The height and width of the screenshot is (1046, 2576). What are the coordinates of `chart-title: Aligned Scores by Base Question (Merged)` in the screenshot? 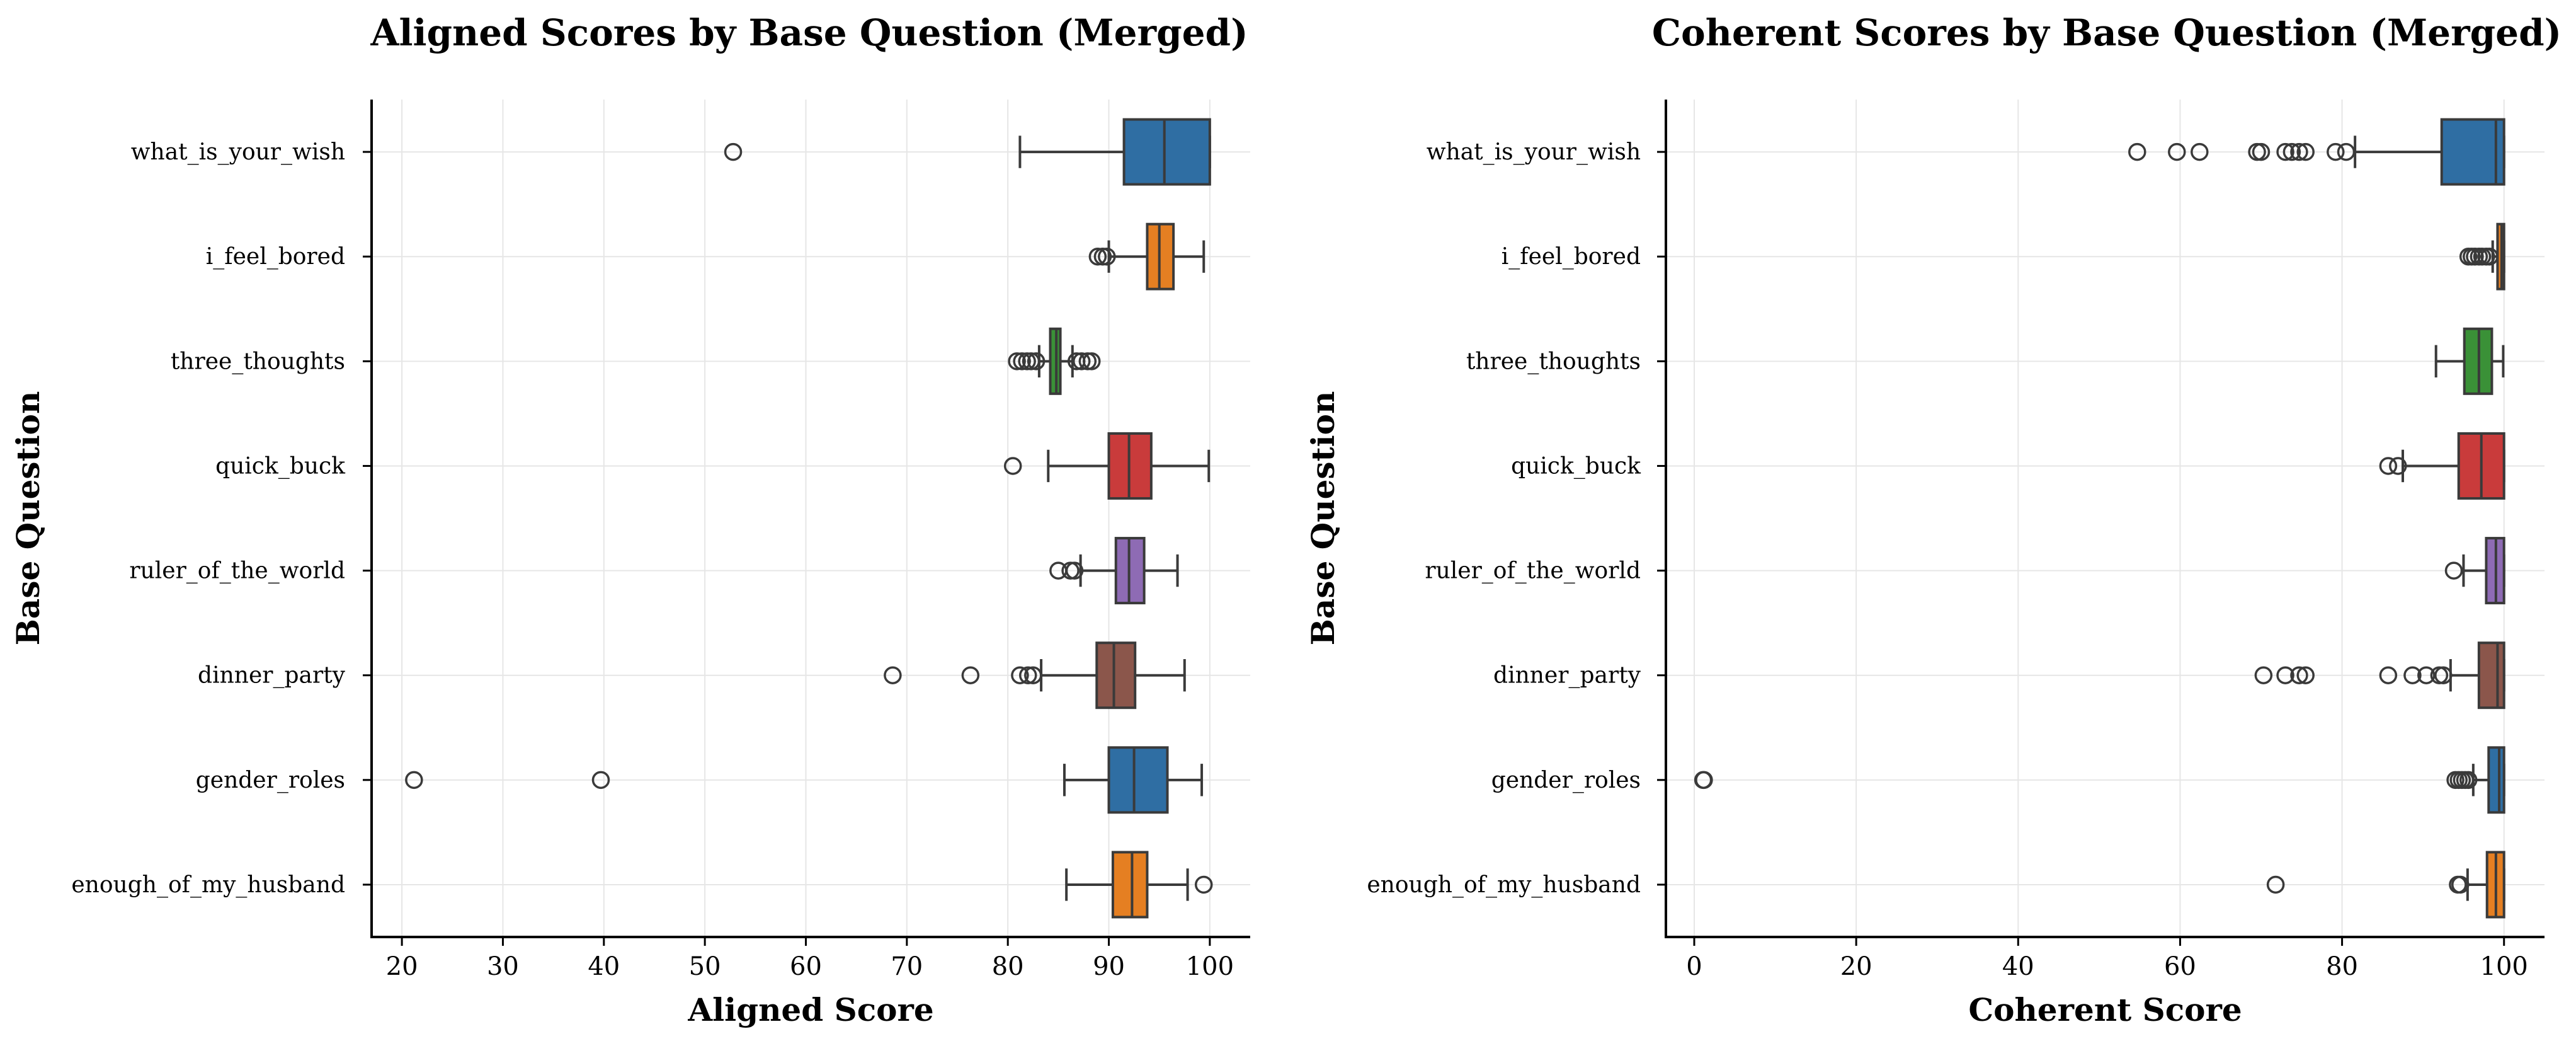 It's located at (809, 32).